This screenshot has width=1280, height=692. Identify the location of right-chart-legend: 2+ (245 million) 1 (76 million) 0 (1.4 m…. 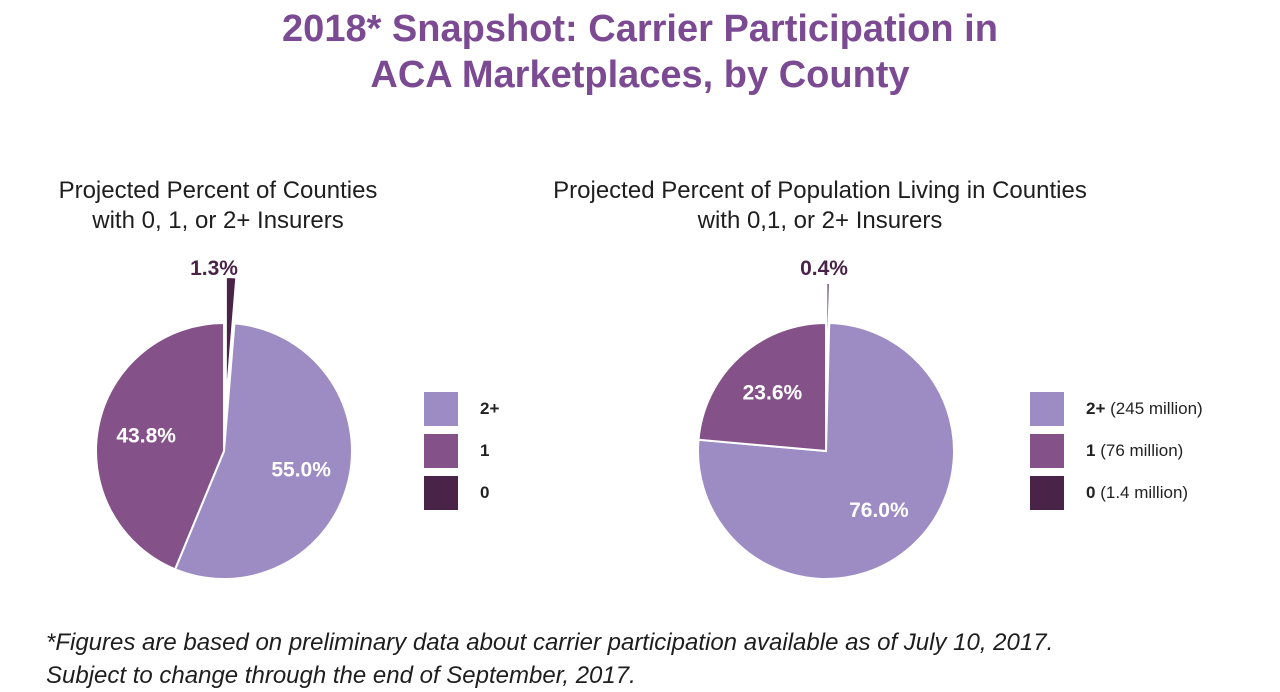
(1150, 454).